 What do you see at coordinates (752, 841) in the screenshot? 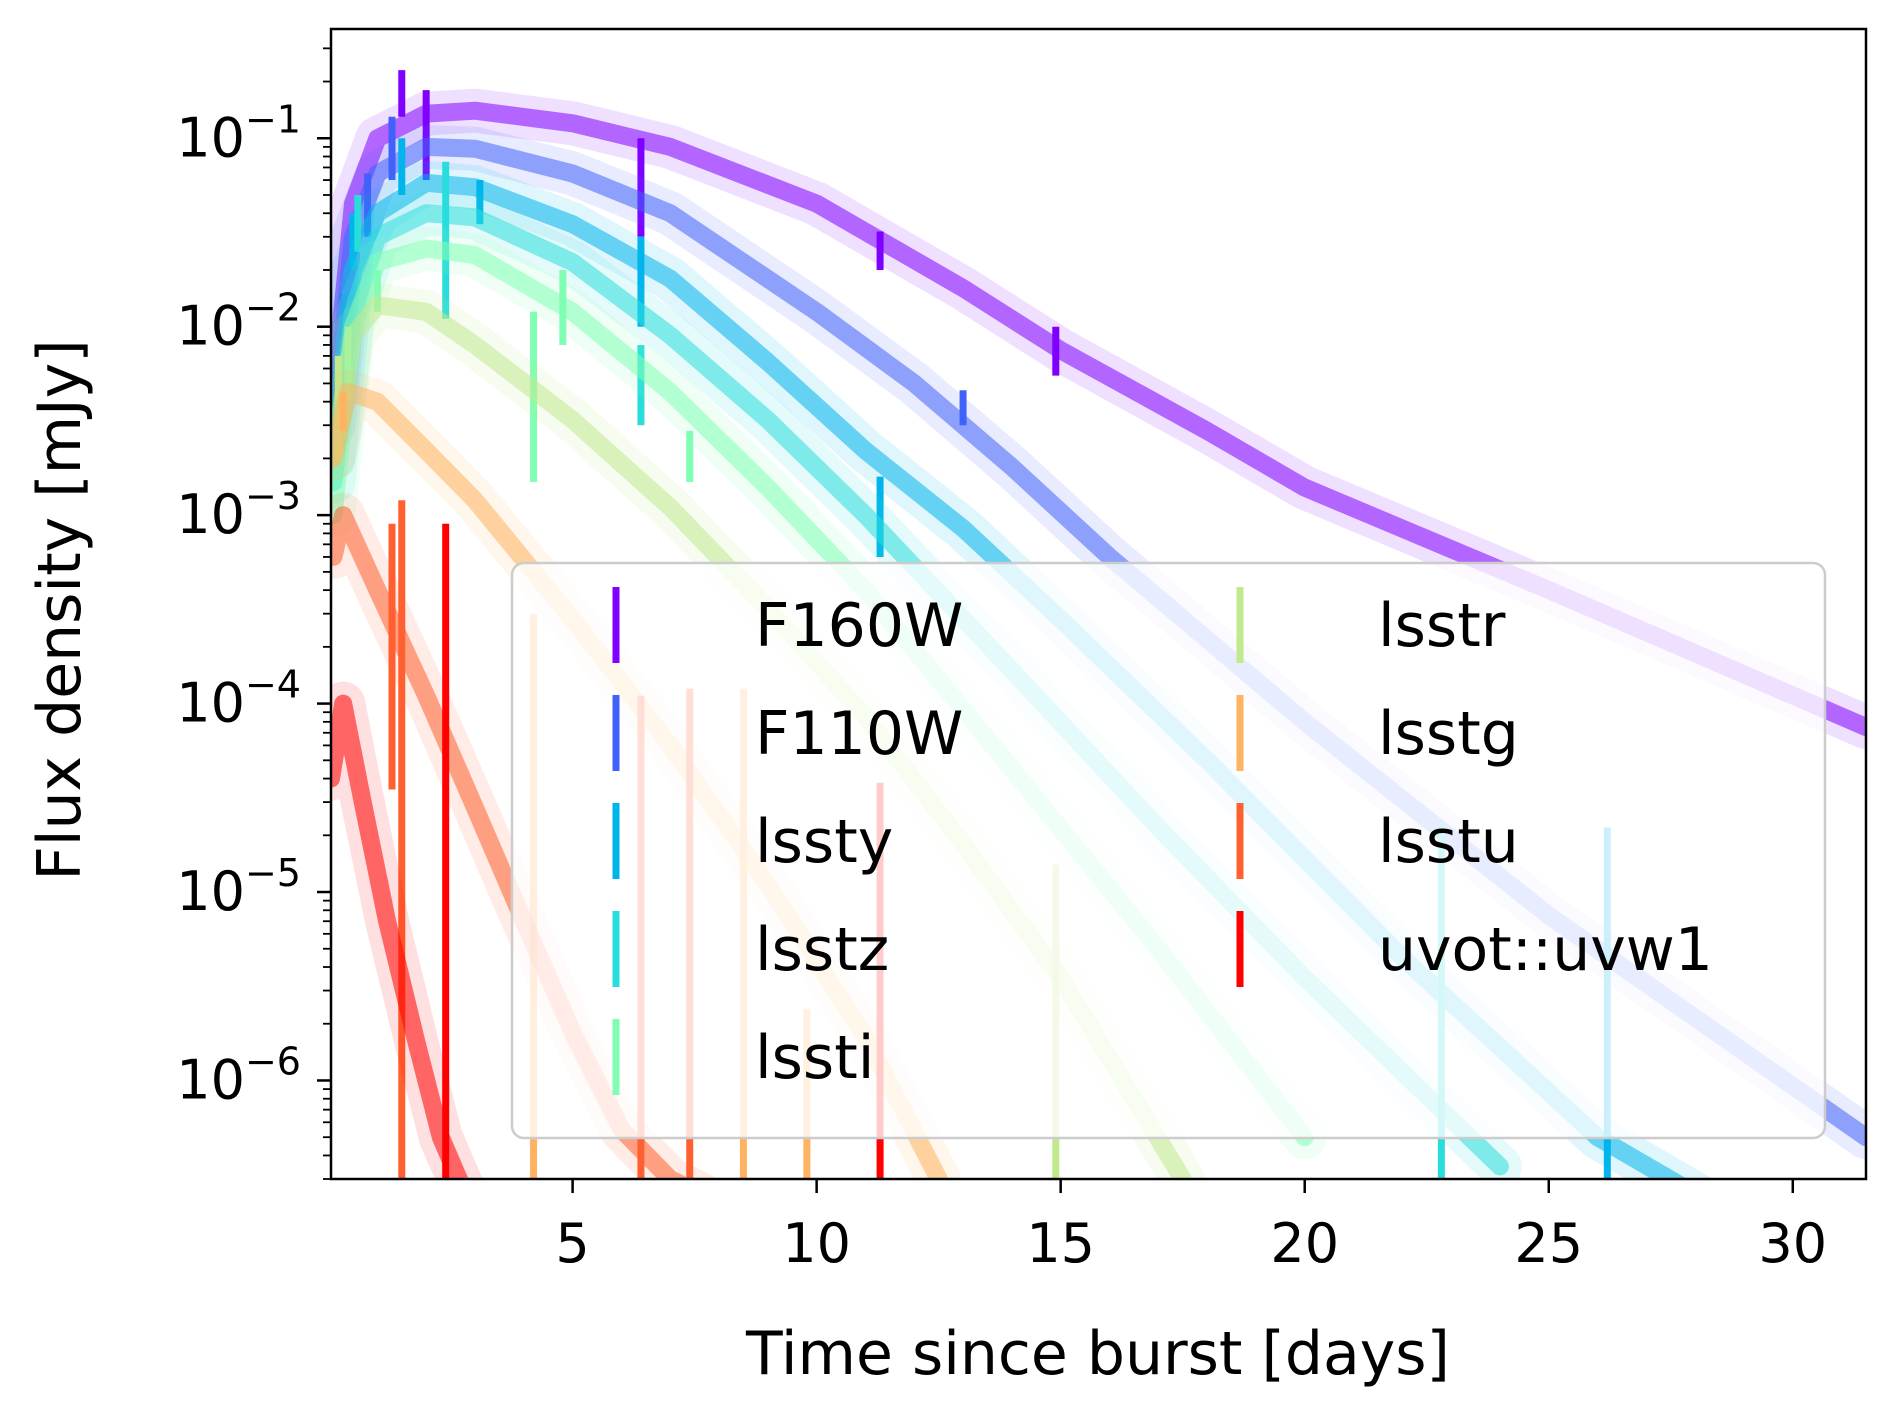
I see `legend-entry: lssty` at bounding box center [752, 841].